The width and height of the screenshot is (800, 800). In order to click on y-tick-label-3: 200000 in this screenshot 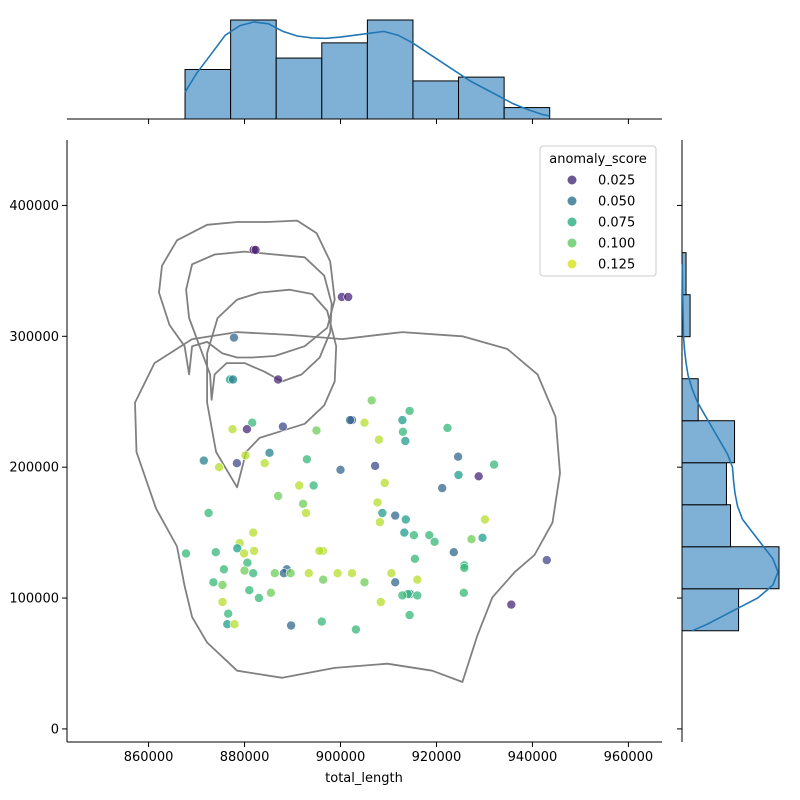, I will do `click(34, 468)`.